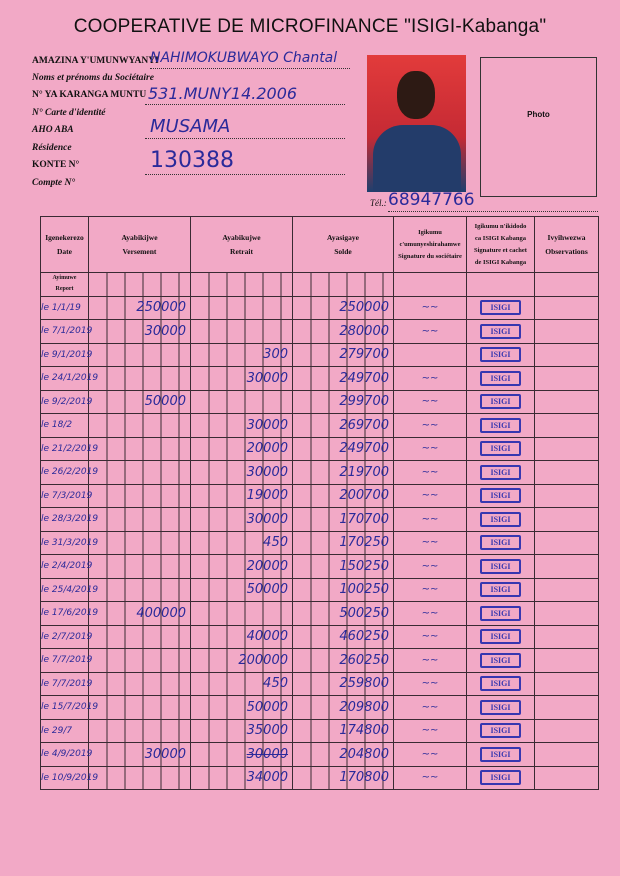 The height and width of the screenshot is (876, 620). I want to click on row-date: le 9/1/2019, so click(66, 354).